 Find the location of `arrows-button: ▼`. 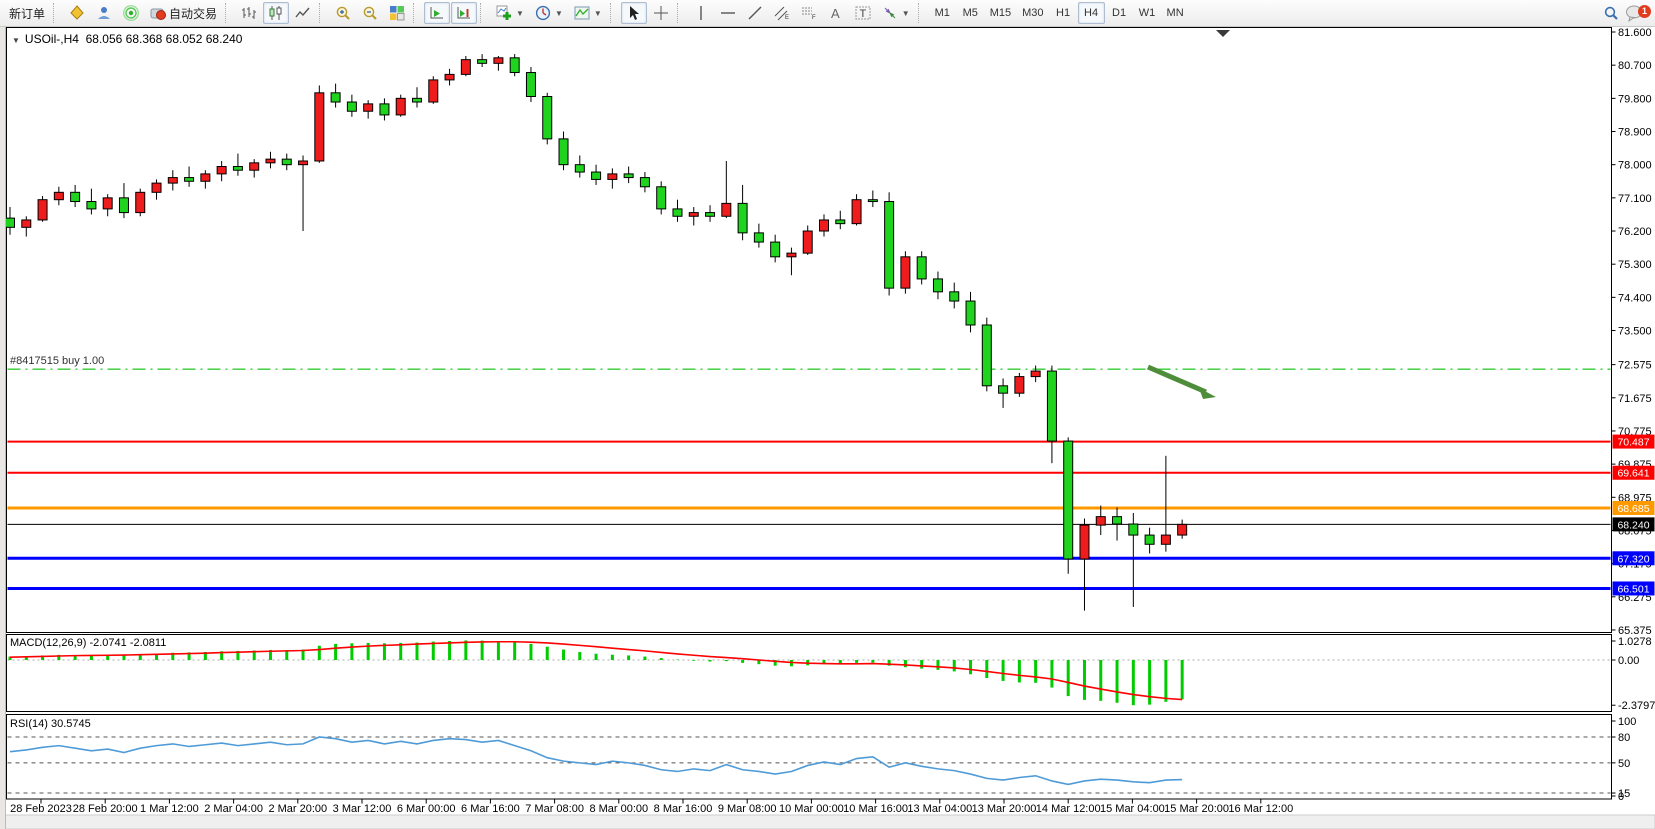

arrows-button: ▼ is located at coordinates (896, 13).